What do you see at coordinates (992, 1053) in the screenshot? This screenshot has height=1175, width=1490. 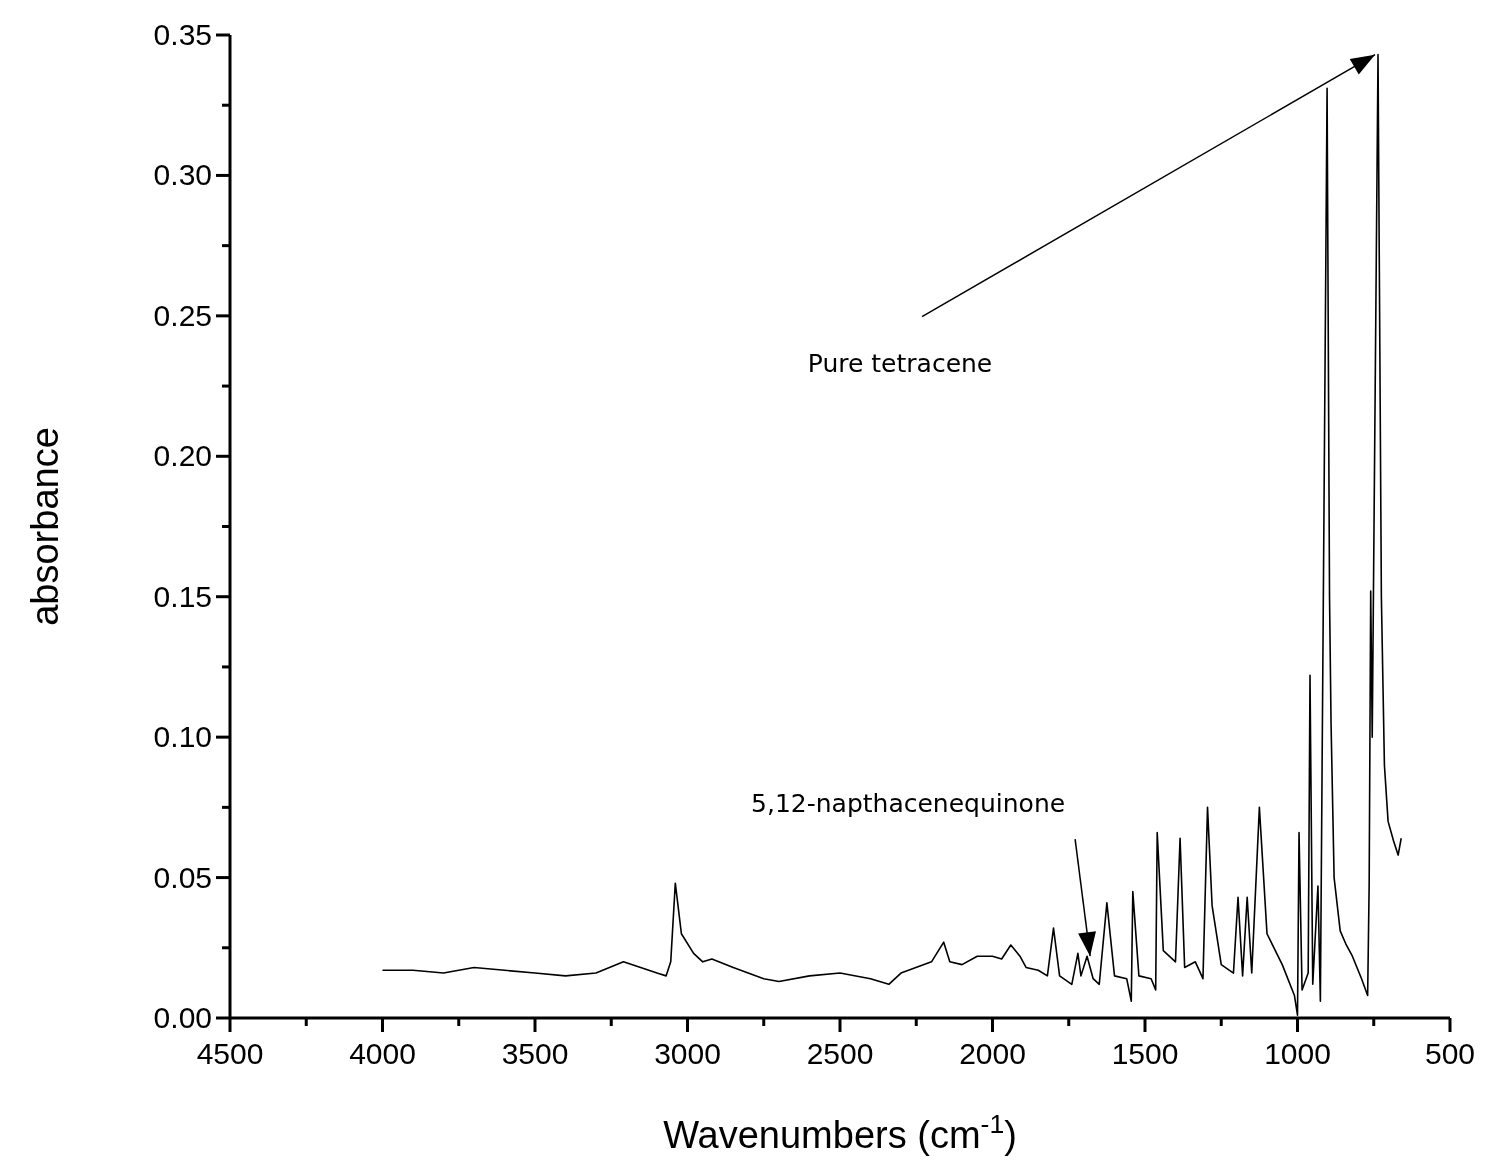 I see `x-tick-label: 2000` at bounding box center [992, 1053].